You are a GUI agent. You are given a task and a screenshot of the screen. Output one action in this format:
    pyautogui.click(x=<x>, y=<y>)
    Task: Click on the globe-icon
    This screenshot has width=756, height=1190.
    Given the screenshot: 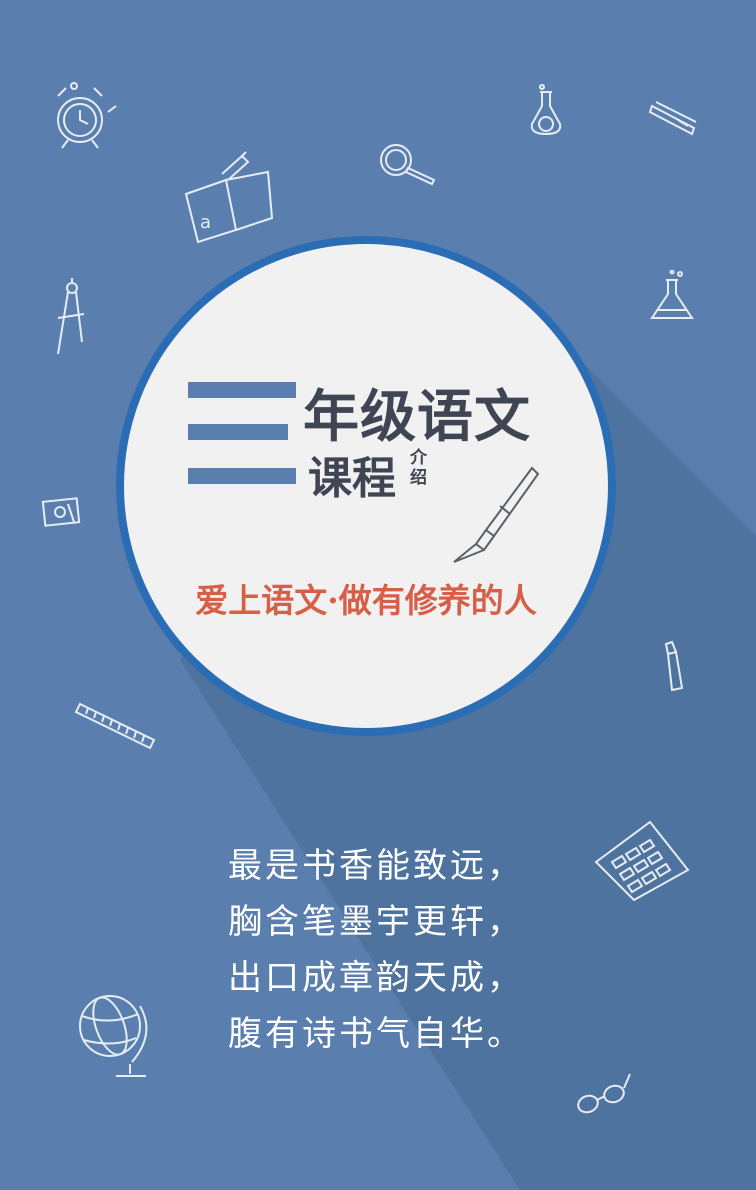 What is the action you would take?
    pyautogui.click(x=114, y=1034)
    